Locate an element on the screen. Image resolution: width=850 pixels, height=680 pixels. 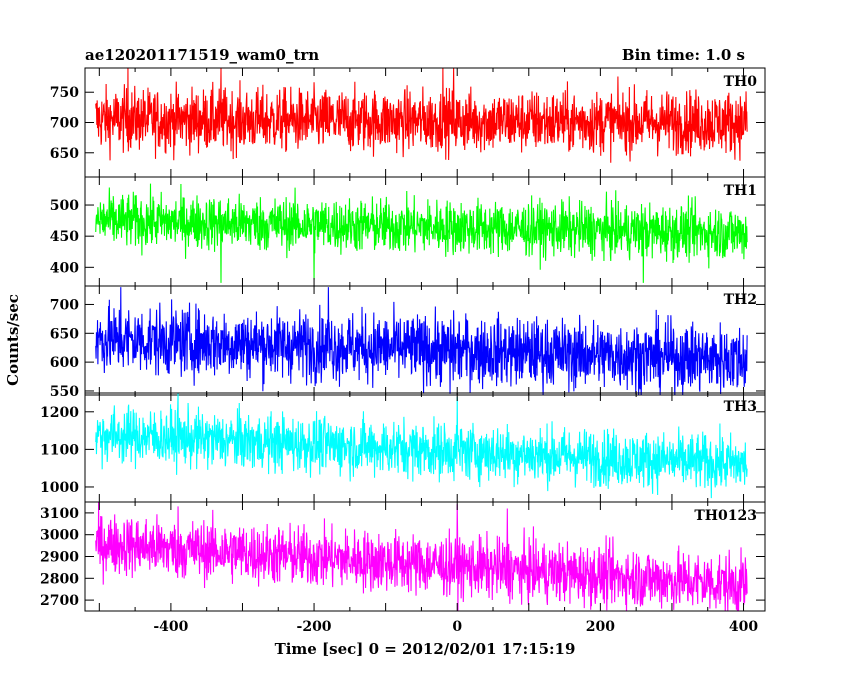
y-tick-label-th3: 1000 is located at coordinates (59, 488).